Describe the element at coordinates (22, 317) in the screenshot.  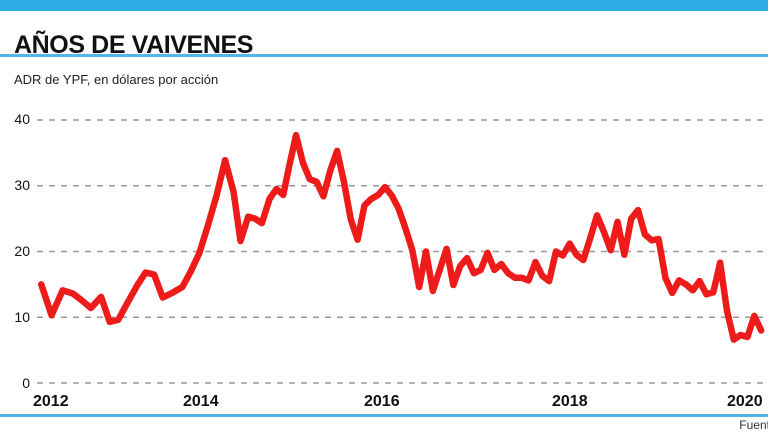
I see `y-tick-label: 10` at that location.